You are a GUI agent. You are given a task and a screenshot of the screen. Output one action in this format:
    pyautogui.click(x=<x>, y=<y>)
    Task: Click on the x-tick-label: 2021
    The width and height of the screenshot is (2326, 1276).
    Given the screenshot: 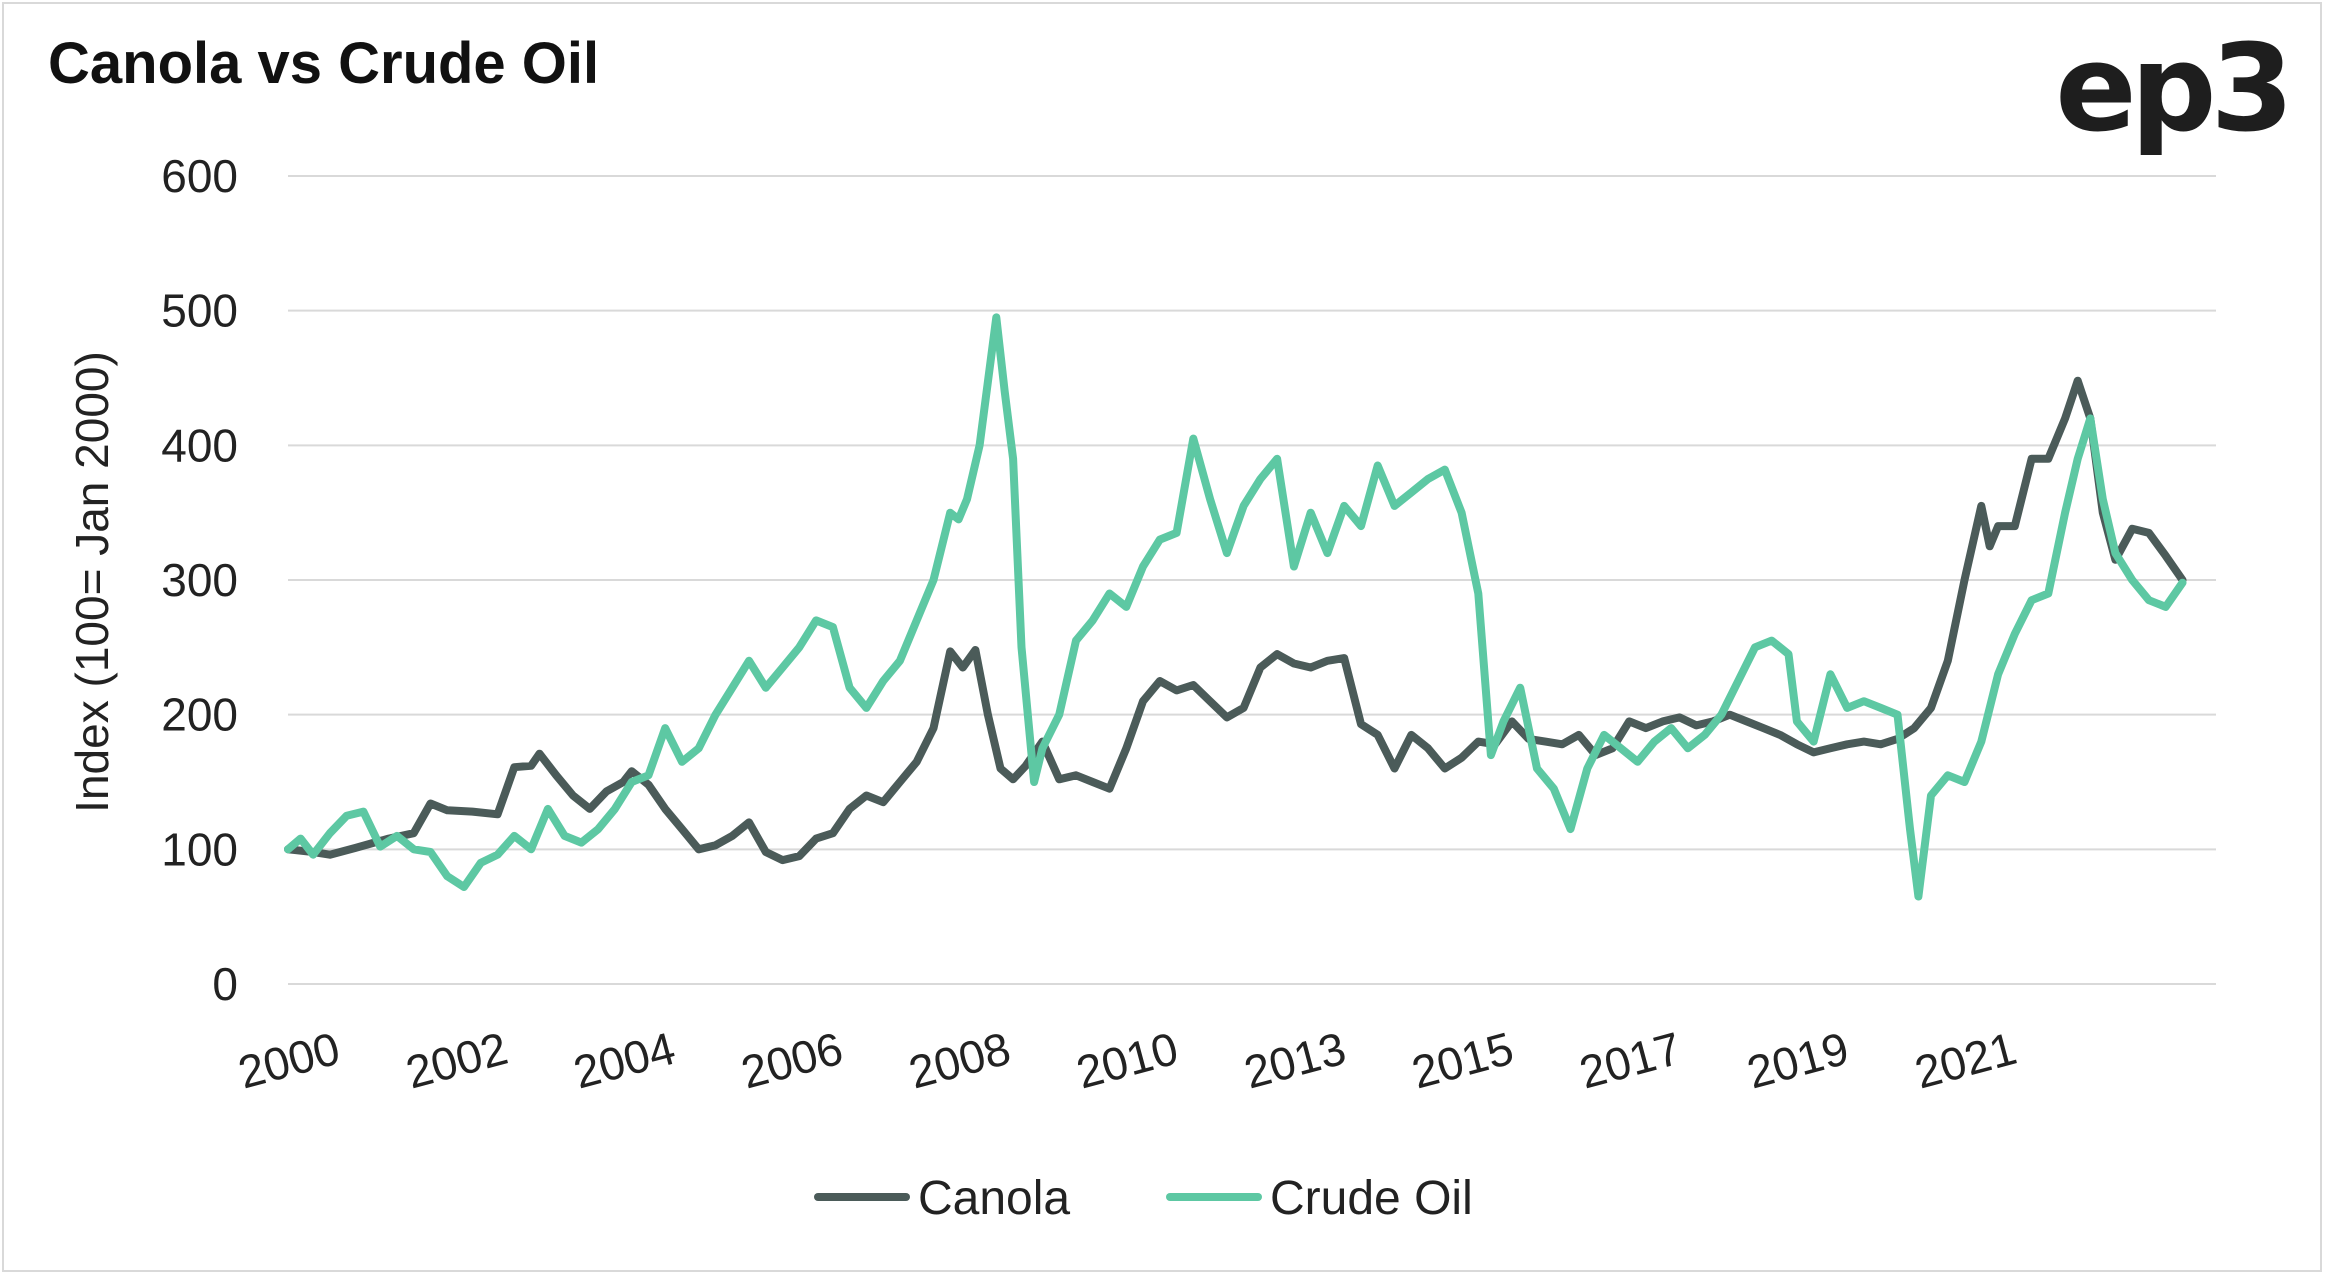 What is the action you would take?
    pyautogui.click(x=1965, y=1060)
    